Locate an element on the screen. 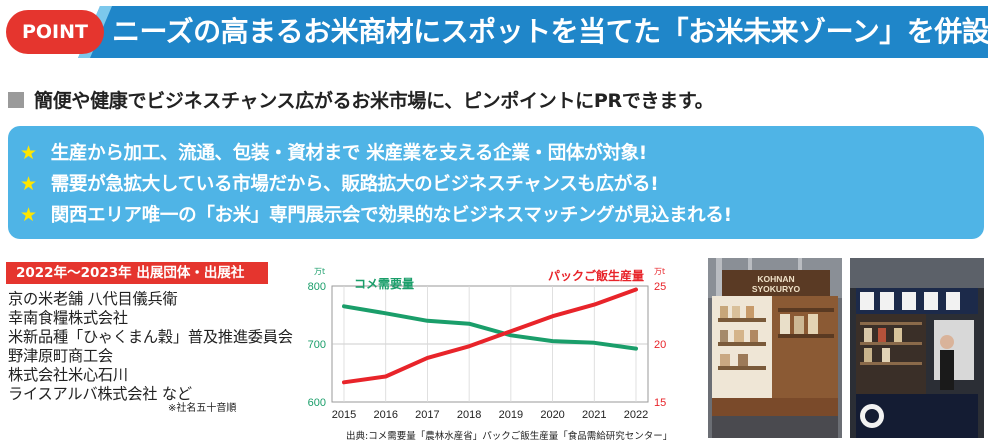  svg-text: SYOKURYO is located at coordinates (776, 289).